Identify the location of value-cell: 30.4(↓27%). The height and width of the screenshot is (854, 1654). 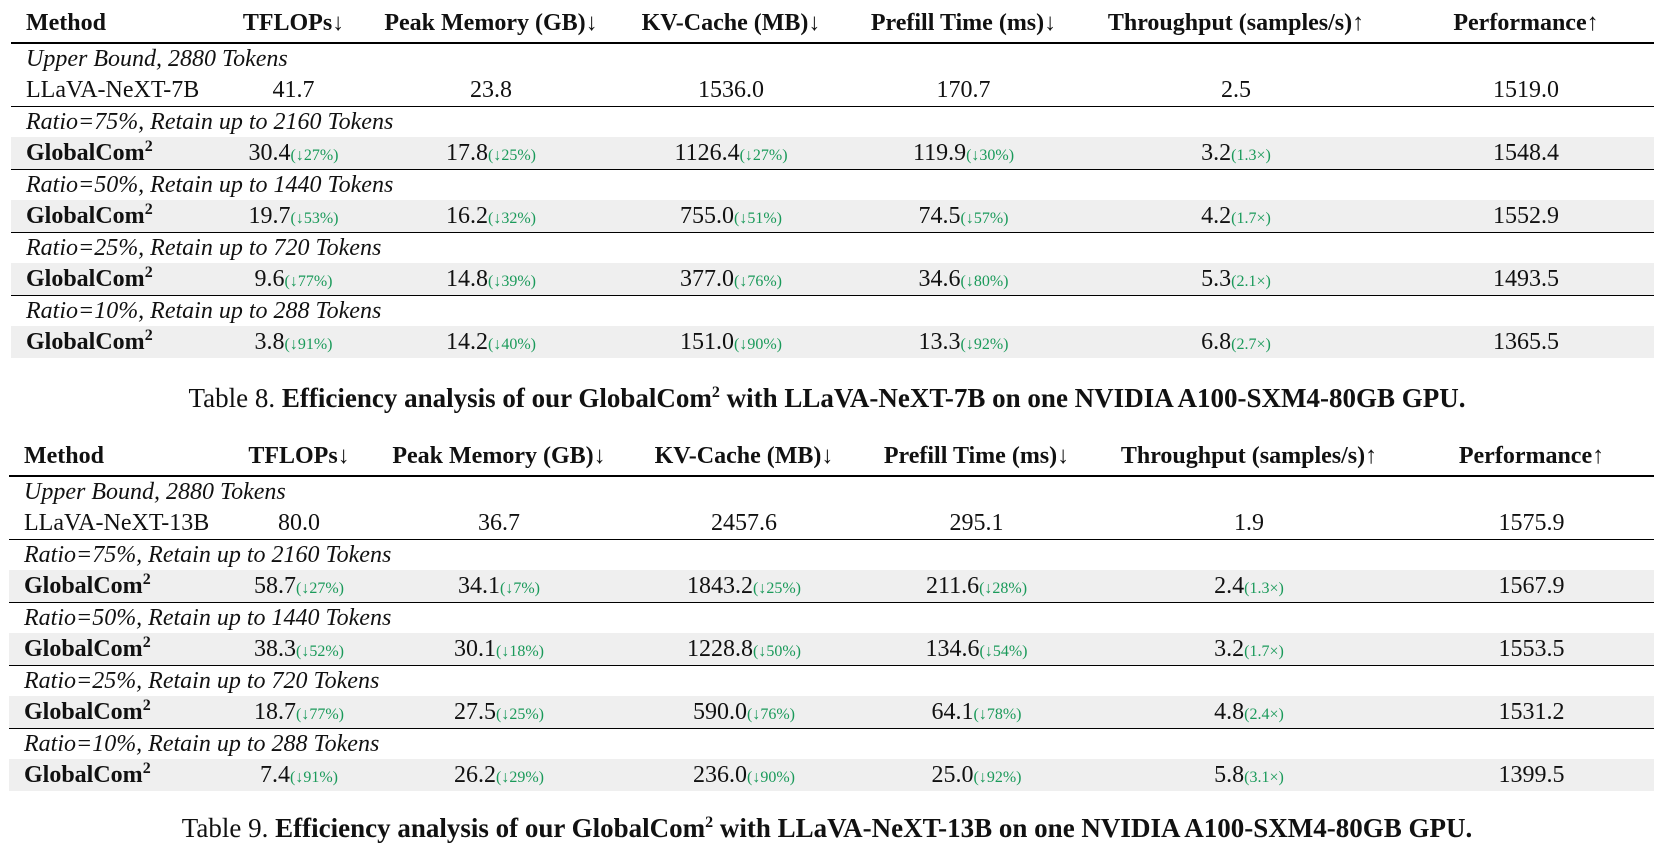
(293, 153).